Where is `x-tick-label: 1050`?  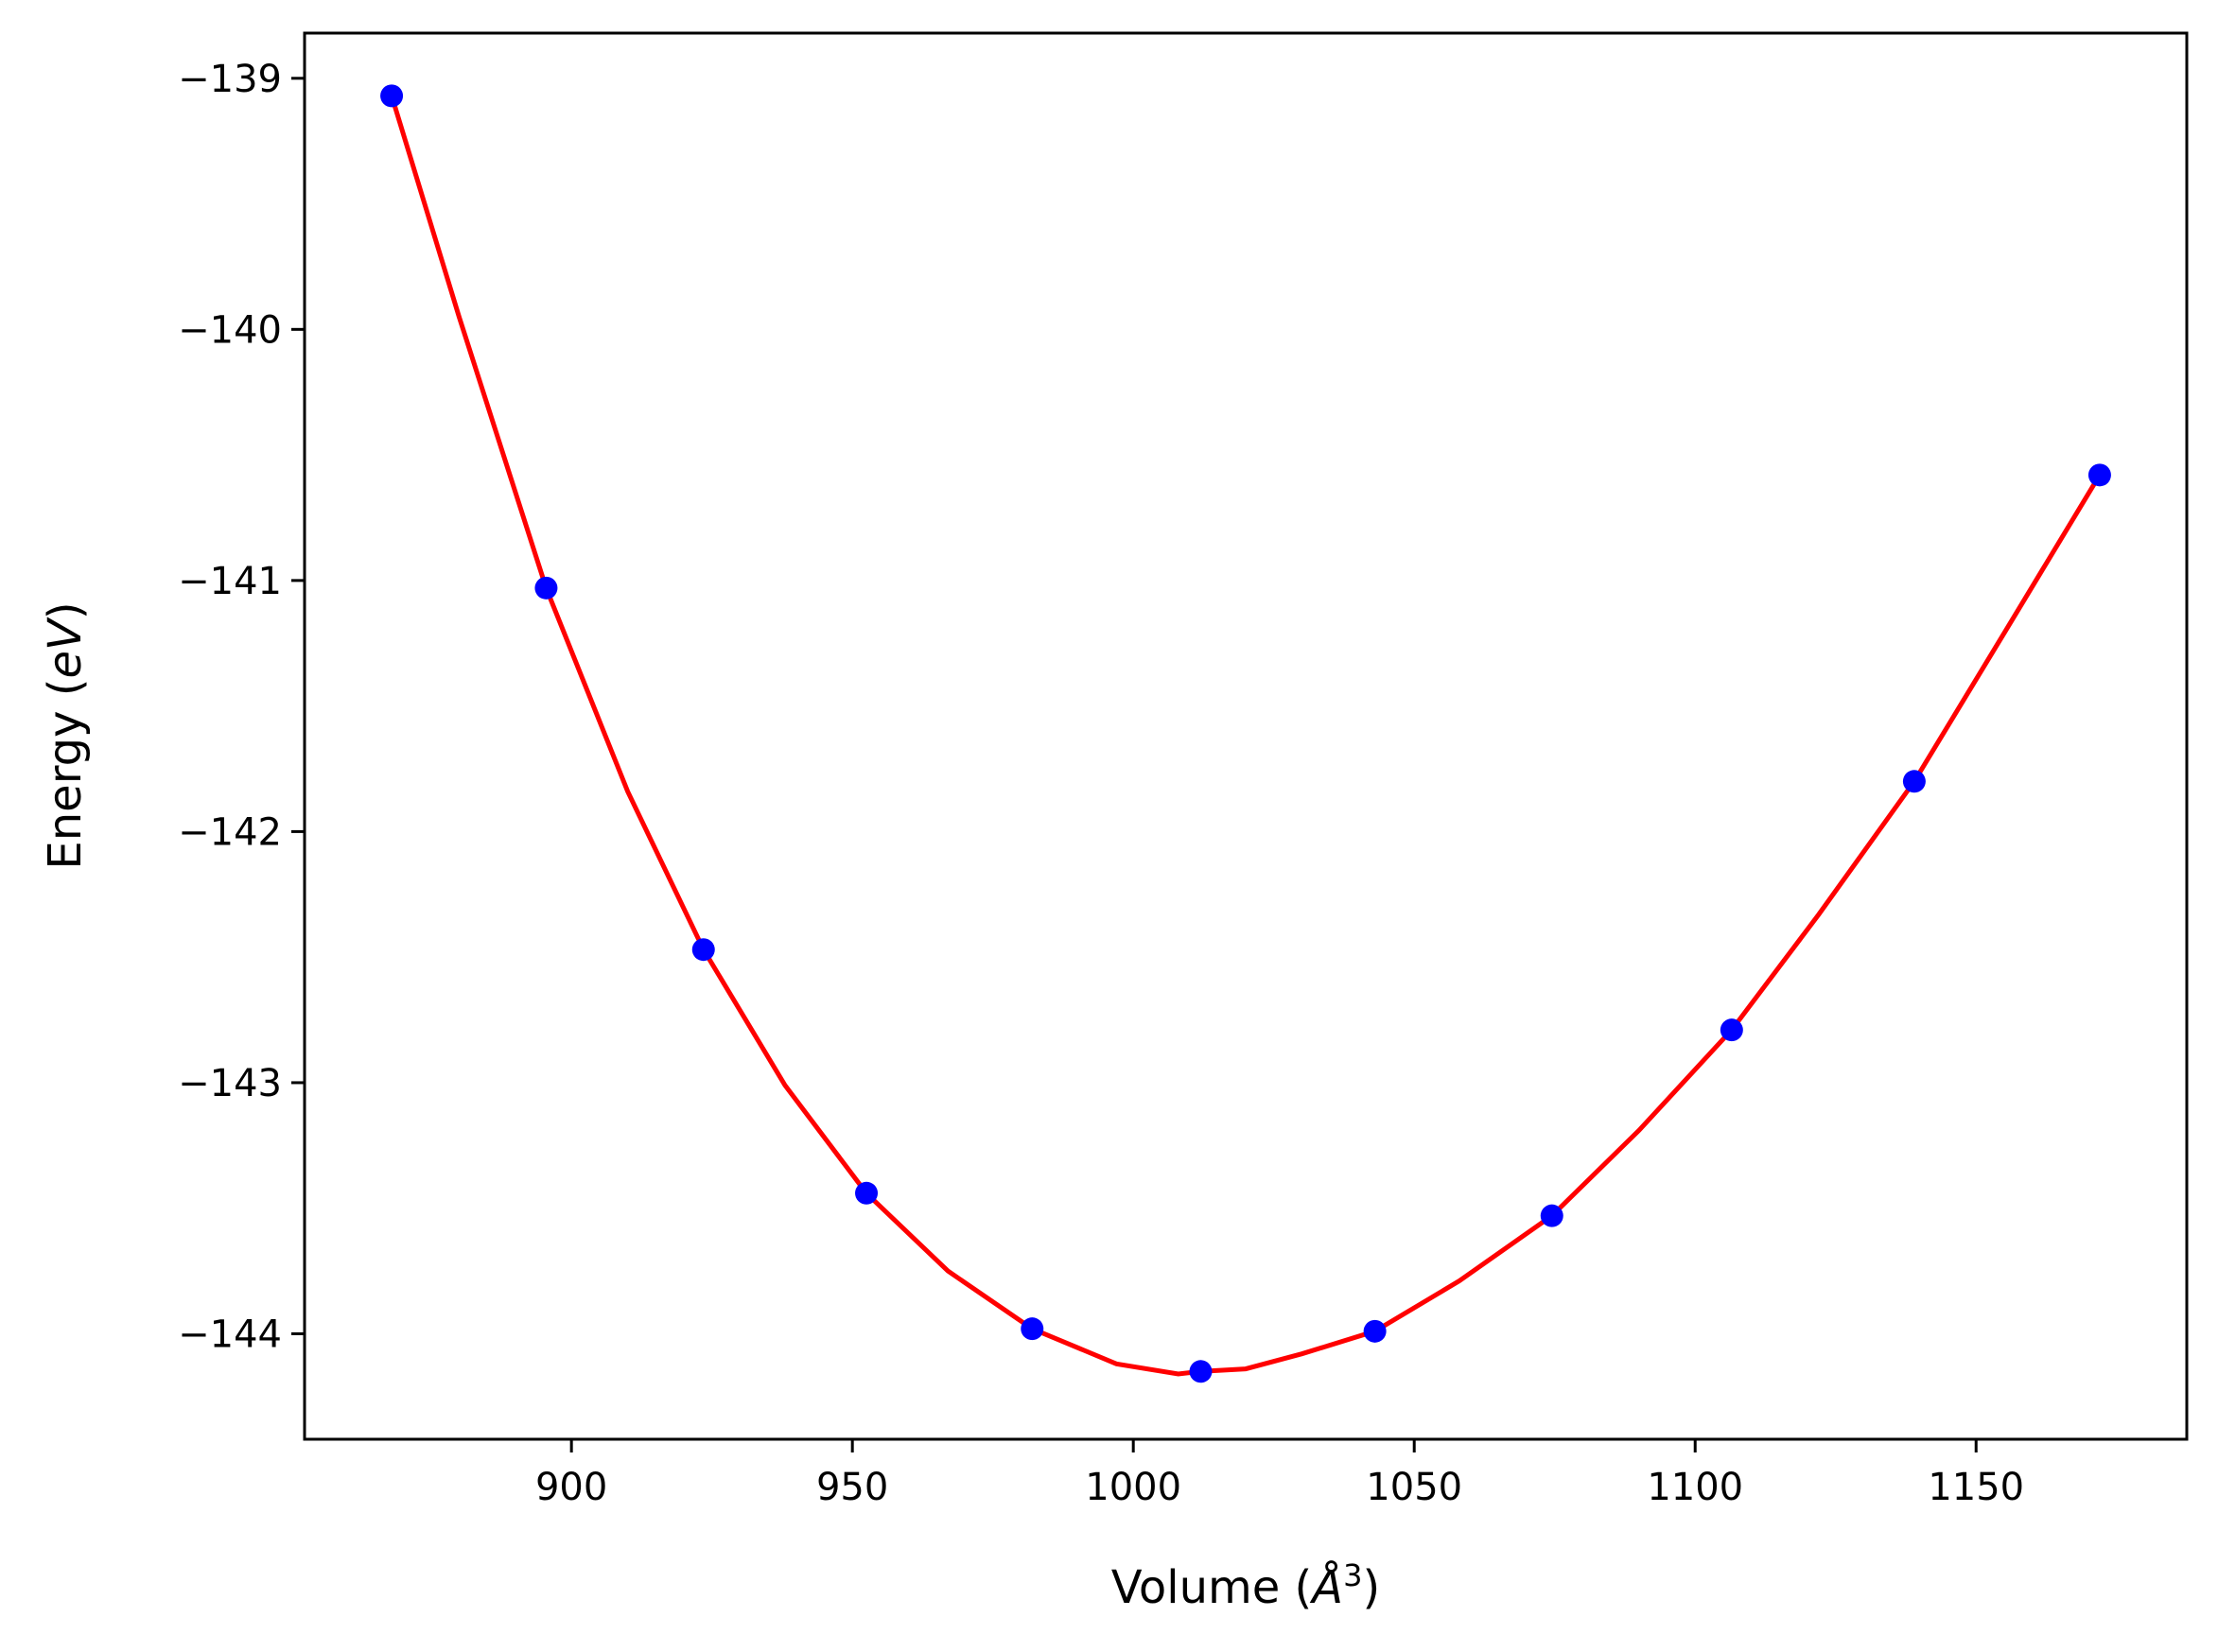 x-tick-label: 1050 is located at coordinates (1414, 1488).